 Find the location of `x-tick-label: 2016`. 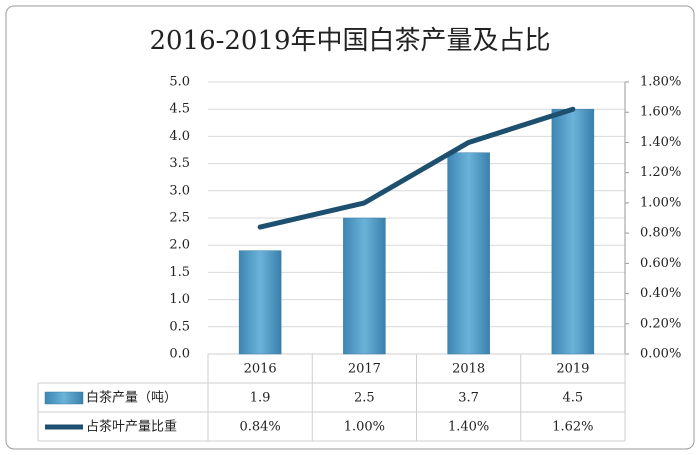

x-tick-label: 2016 is located at coordinates (260, 369).